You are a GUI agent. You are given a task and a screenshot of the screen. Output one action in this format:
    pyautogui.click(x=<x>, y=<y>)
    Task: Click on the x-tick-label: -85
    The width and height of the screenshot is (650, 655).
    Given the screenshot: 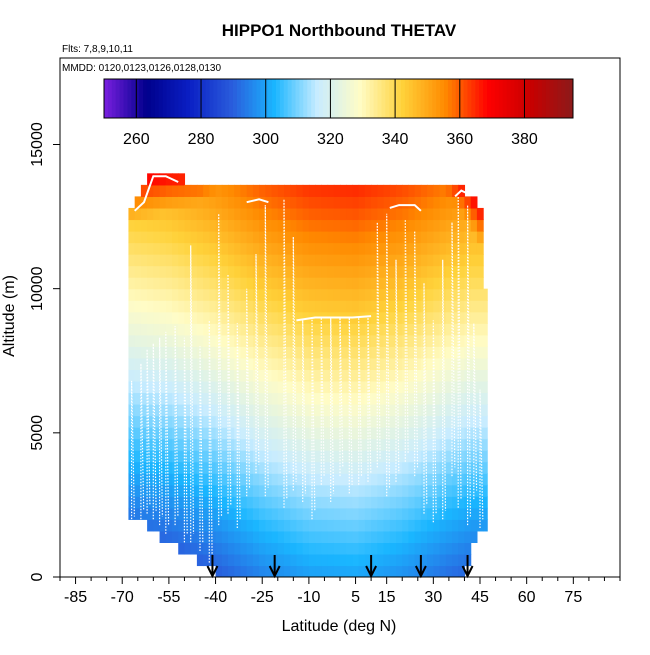 What is the action you would take?
    pyautogui.click(x=75, y=597)
    